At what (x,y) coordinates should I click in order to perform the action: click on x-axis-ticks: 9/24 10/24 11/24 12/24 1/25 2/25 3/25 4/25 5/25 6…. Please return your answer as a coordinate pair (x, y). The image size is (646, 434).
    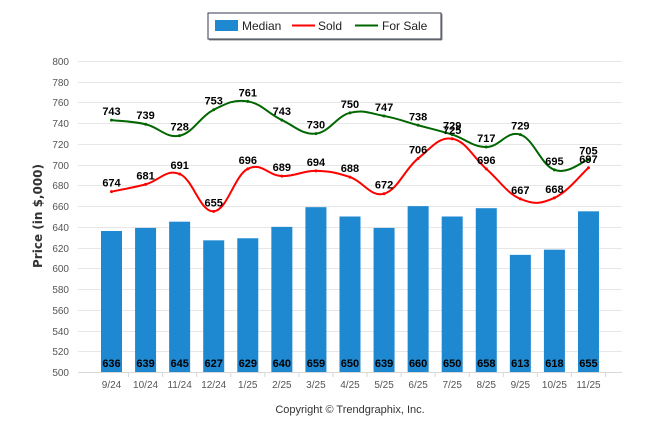
    Looking at the image, I should click on (354, 381).